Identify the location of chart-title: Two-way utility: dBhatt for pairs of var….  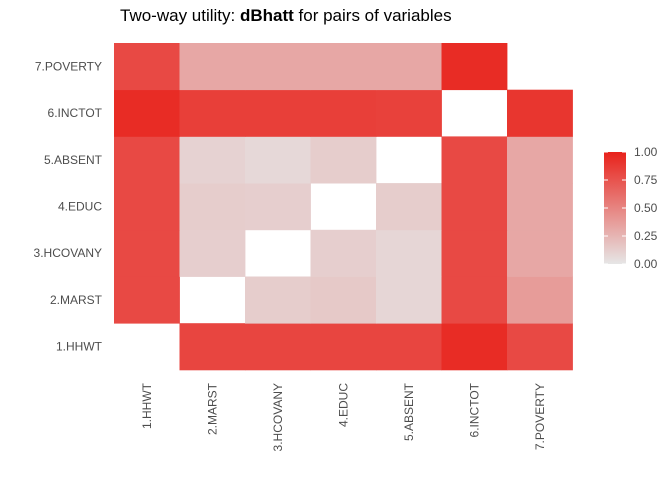
(286, 16).